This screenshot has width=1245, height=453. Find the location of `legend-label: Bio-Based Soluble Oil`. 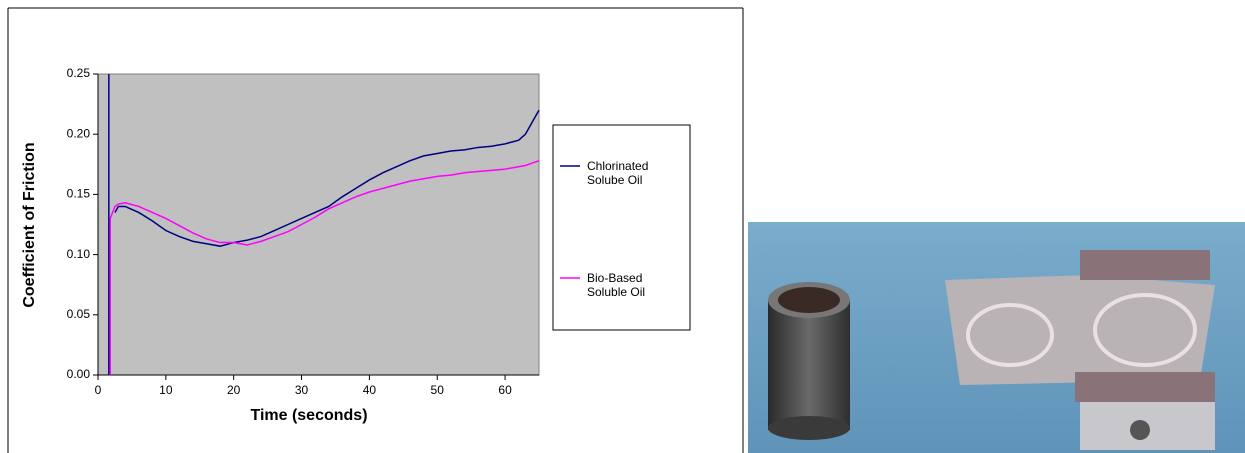

legend-label: Bio-Based Soluble Oil is located at coordinates (616, 285).